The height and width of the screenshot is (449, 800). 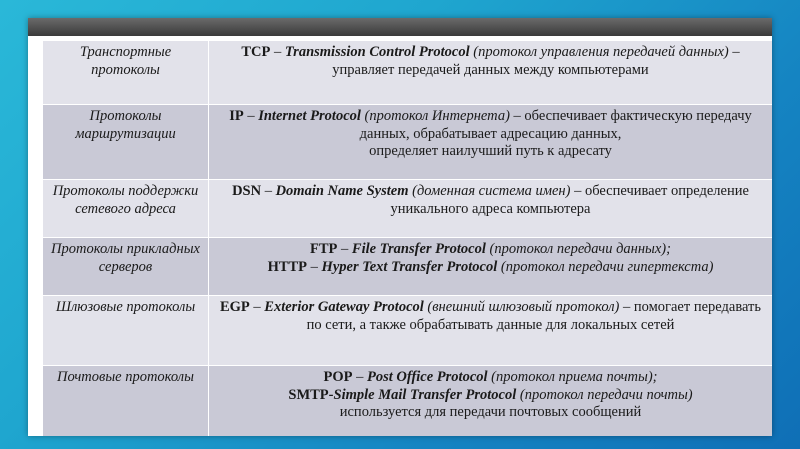 I want to click on protocol-translation: (протокол Интернета), so click(x=435, y=116).